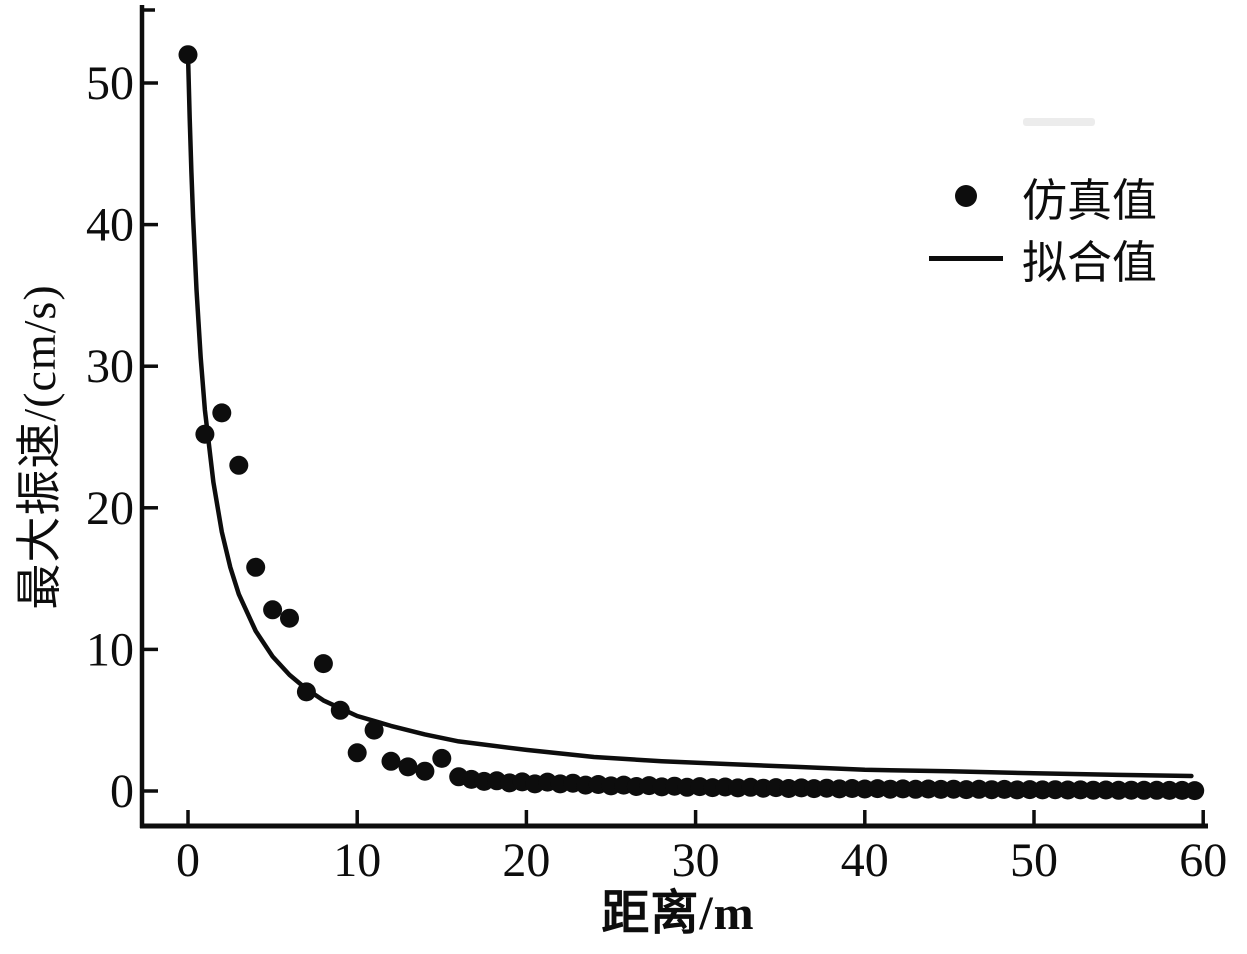  What do you see at coordinates (122, 791) in the screenshot?
I see `y-tick-label: 0` at bounding box center [122, 791].